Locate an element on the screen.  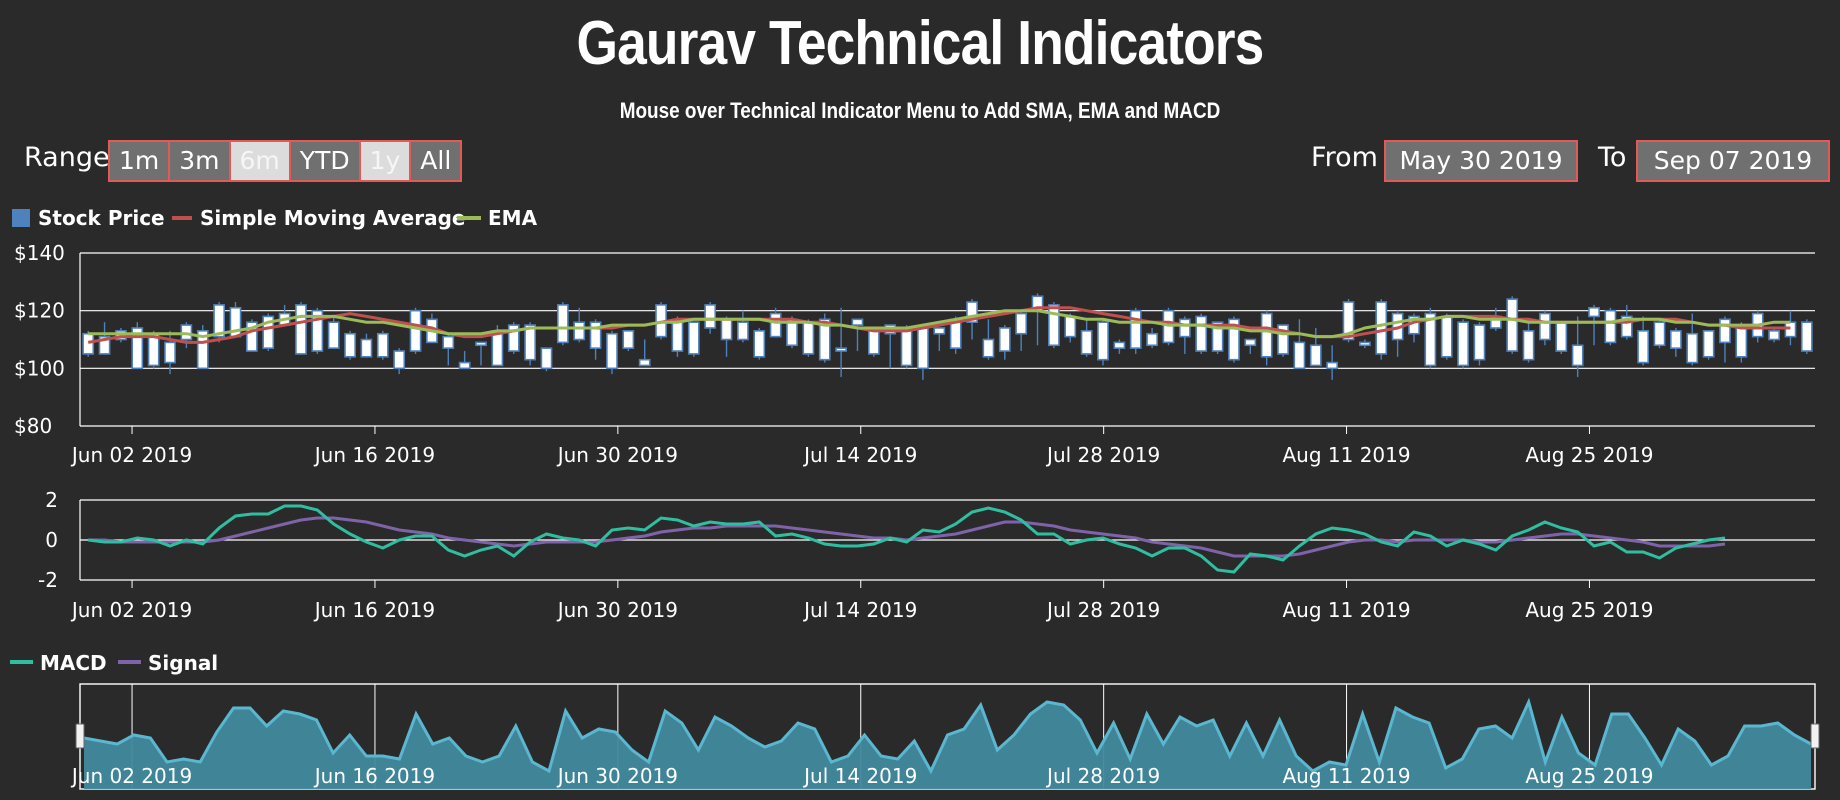
price-x-tick-label: Jun 02 2019 is located at coordinates (131, 455).